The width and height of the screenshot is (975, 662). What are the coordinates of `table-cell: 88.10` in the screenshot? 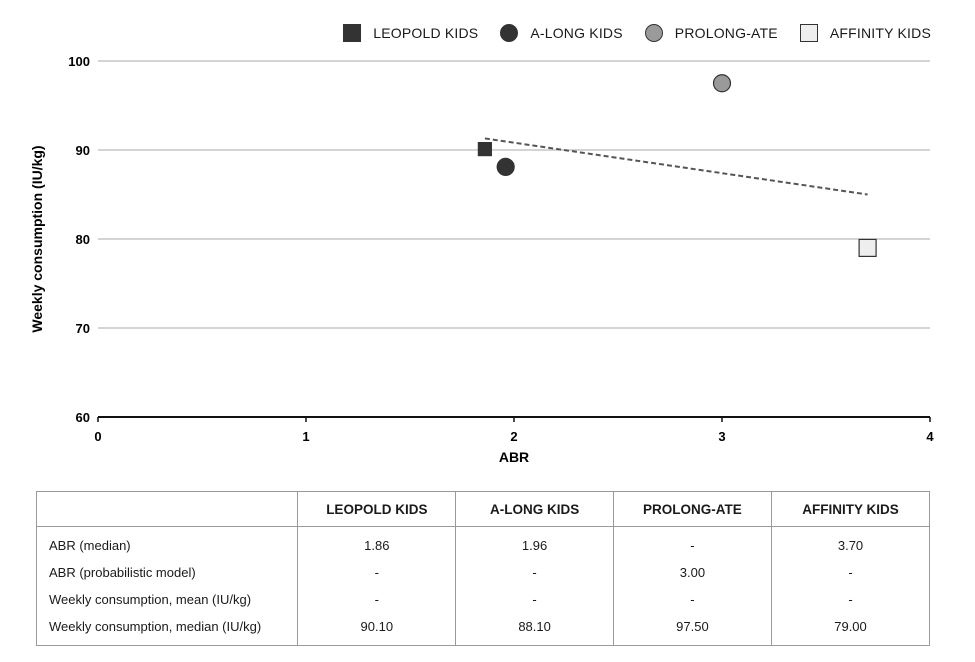 It's located at (534, 629).